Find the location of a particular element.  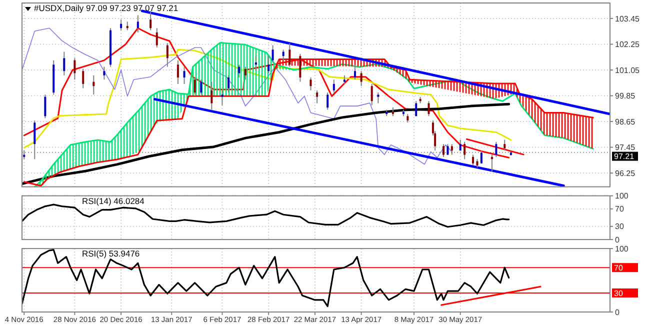

y-tick-label: 30 is located at coordinates (619, 227).